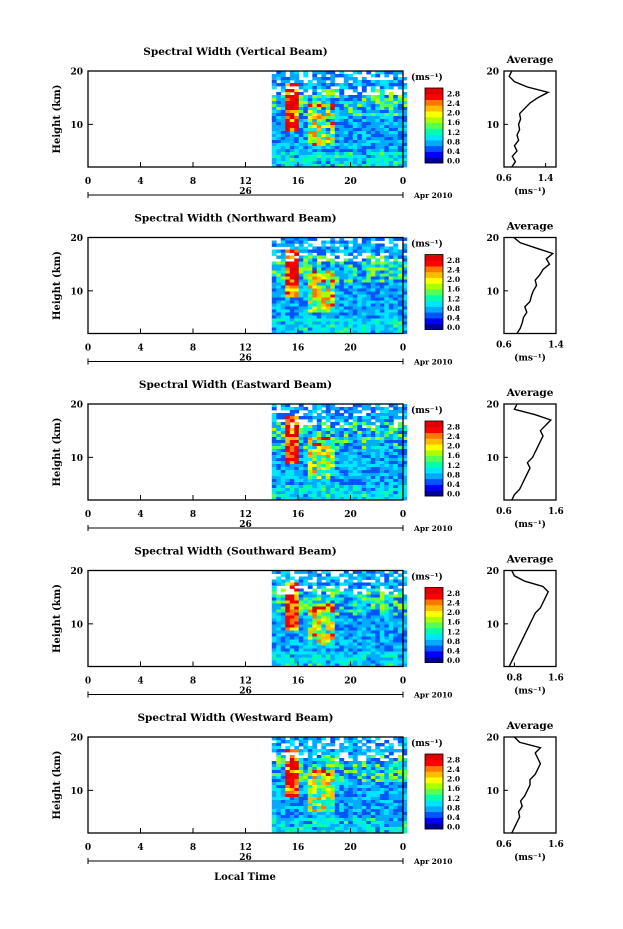  I want to click on y-axis-label: Height (km), so click(57, 618).